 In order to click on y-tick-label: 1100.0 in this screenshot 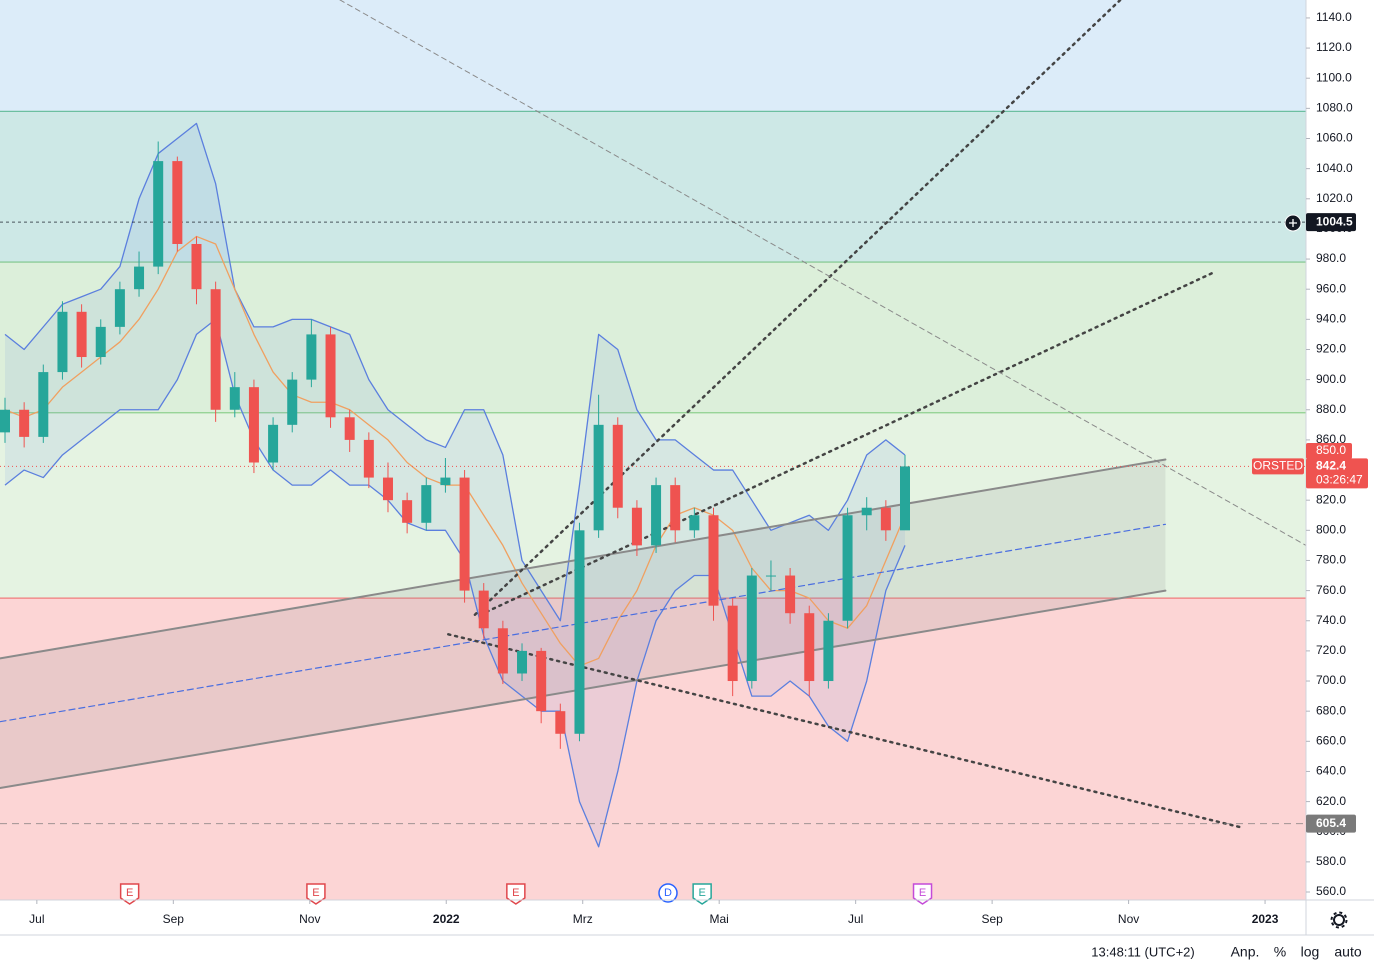, I will do `click(1334, 77)`.